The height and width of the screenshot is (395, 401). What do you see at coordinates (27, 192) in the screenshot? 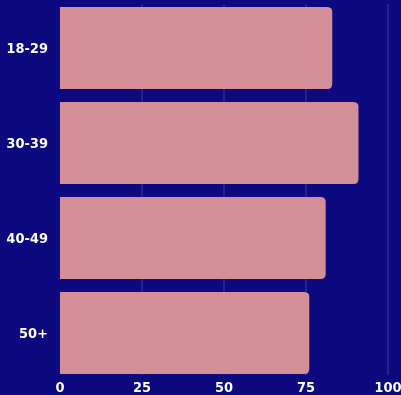
I see `category-labels: 18-29 30-39 40-49 50+` at bounding box center [27, 192].